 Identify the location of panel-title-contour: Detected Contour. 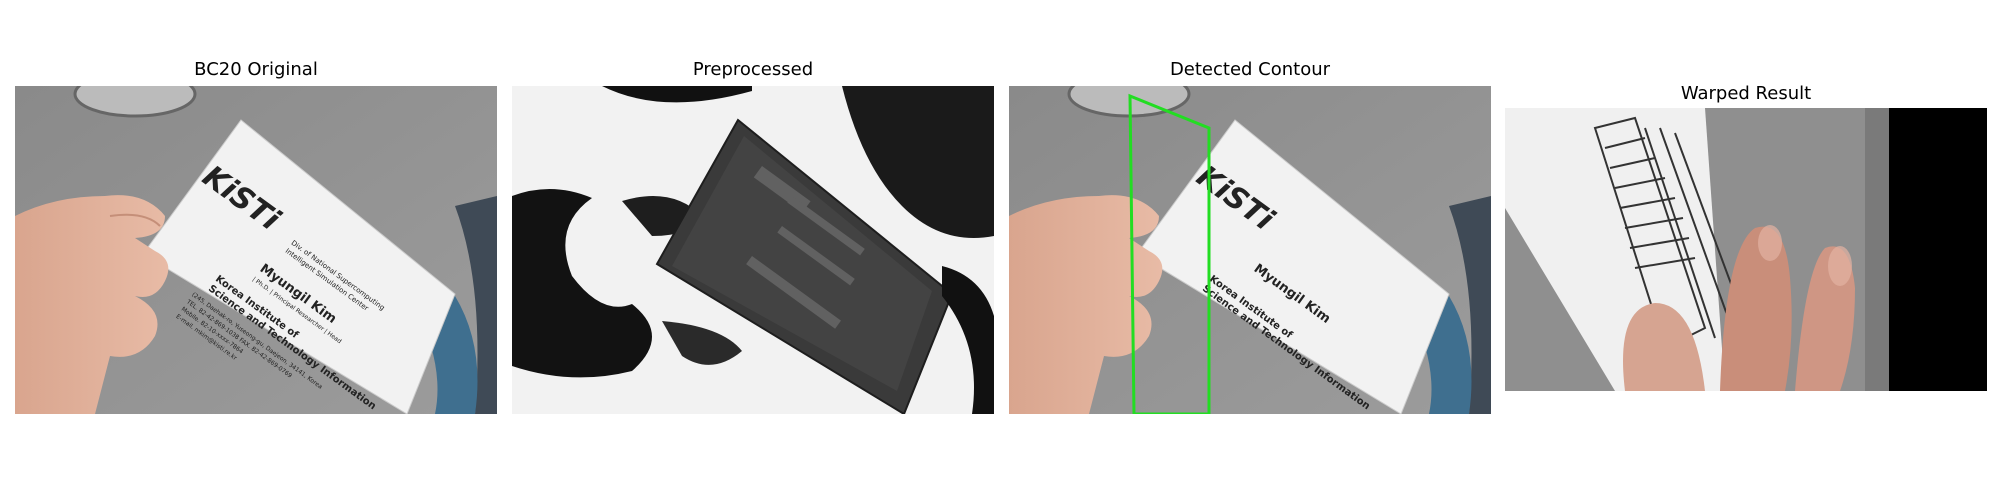
(1250, 69).